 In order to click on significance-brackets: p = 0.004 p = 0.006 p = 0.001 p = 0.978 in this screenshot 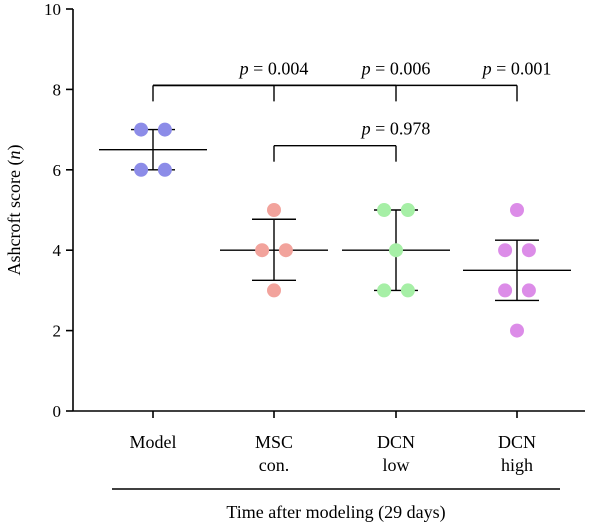, I will do `click(352, 110)`.